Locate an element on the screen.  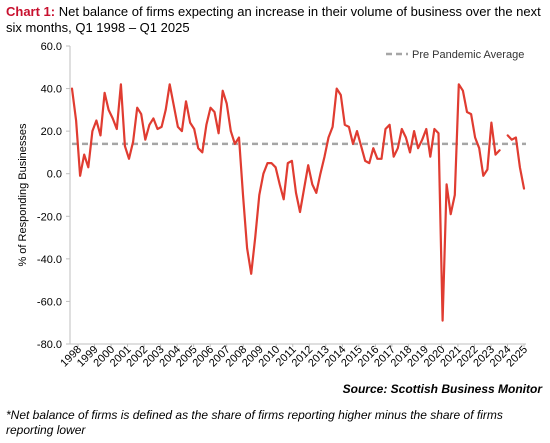
series-line is located at coordinates (516, 162).